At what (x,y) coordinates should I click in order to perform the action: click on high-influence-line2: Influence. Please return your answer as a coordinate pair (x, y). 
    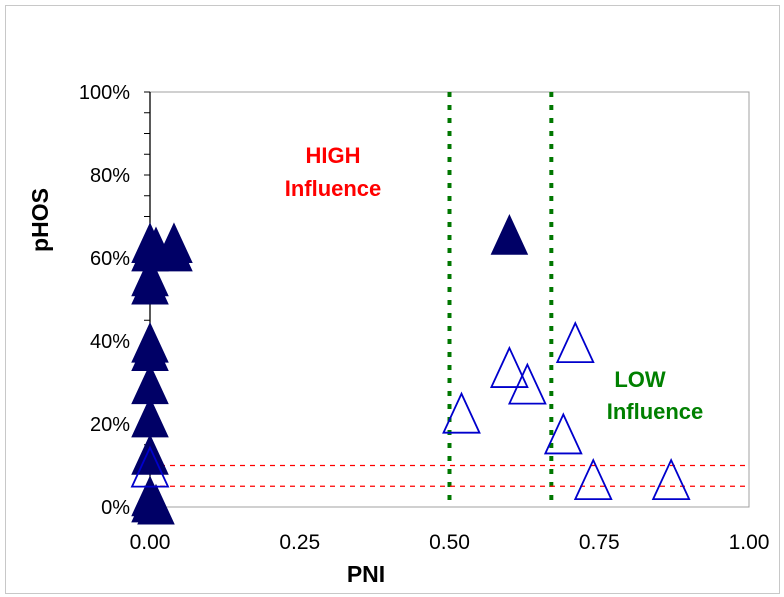
    Looking at the image, I should click on (333, 188).